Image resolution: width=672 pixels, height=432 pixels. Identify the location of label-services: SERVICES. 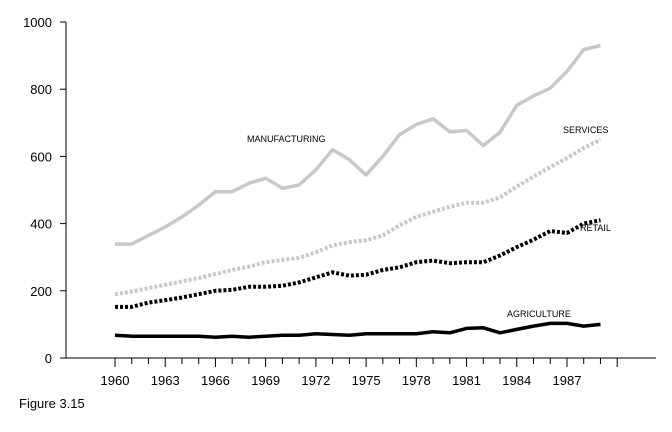
(585, 130).